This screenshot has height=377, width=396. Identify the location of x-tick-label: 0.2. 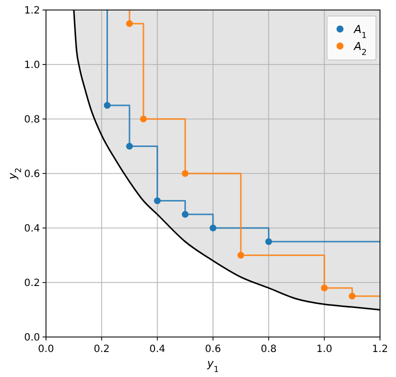
(102, 349).